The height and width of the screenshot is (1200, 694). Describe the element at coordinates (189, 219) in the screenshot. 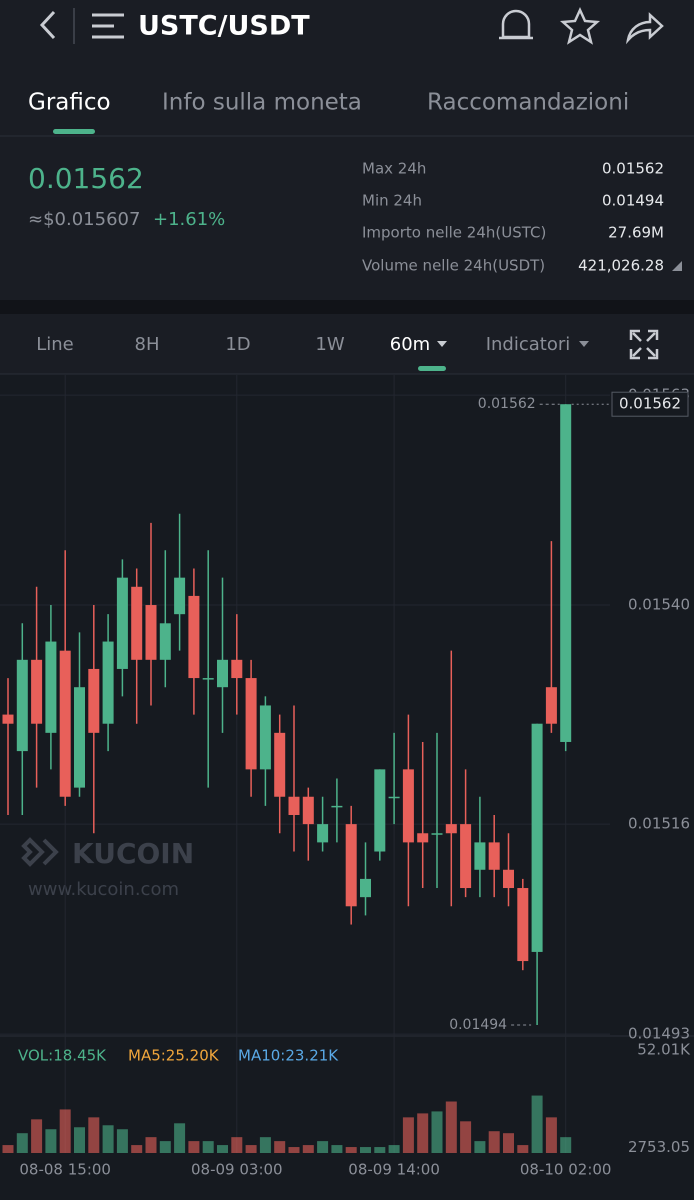

I see `change: +1.61%` at that location.